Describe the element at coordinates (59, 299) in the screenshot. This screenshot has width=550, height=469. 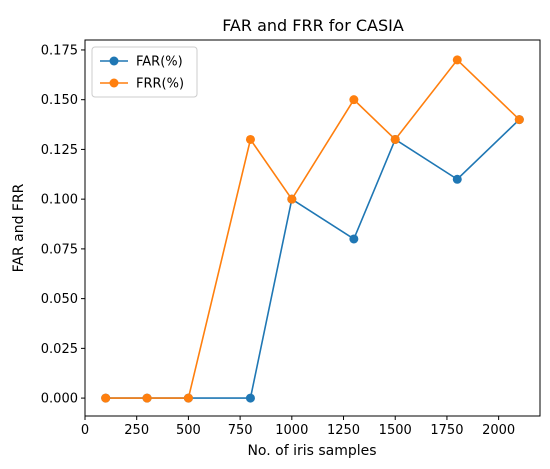
I see `y-tick-label: 0.050` at that location.